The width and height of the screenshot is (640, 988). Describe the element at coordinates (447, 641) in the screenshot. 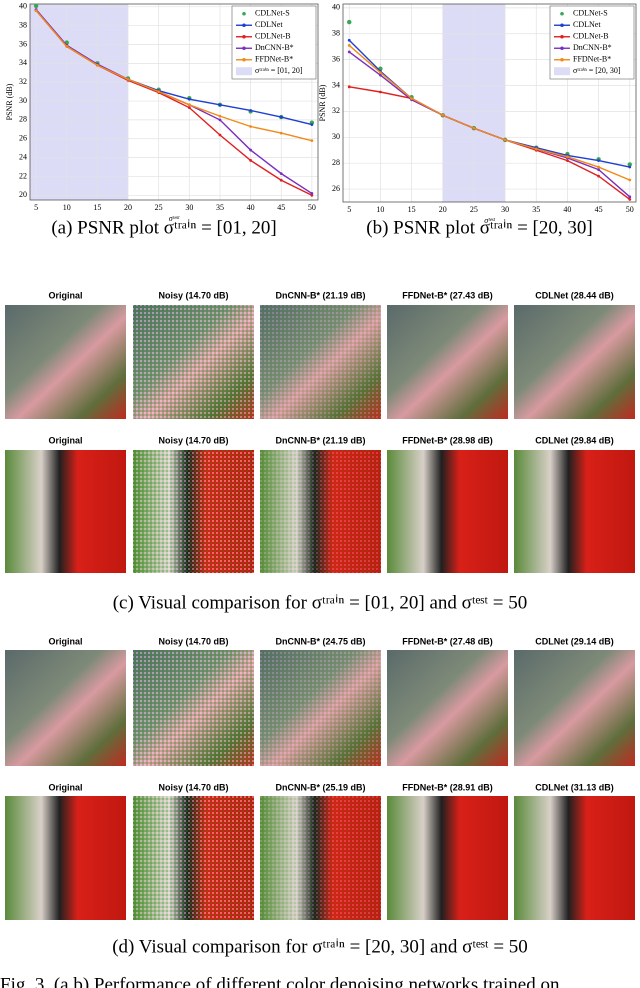

I see `image-label: FFDNet-B* (27.48 dB)` at that location.